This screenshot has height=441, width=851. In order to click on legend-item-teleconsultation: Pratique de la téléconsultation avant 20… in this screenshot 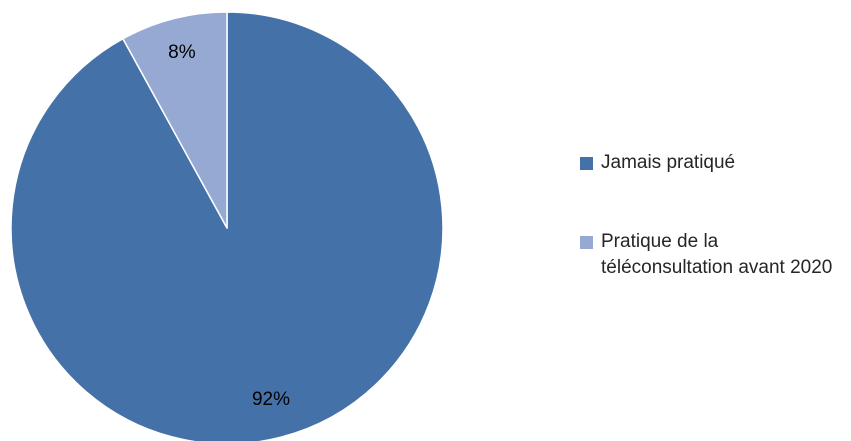, I will do `click(714, 255)`.